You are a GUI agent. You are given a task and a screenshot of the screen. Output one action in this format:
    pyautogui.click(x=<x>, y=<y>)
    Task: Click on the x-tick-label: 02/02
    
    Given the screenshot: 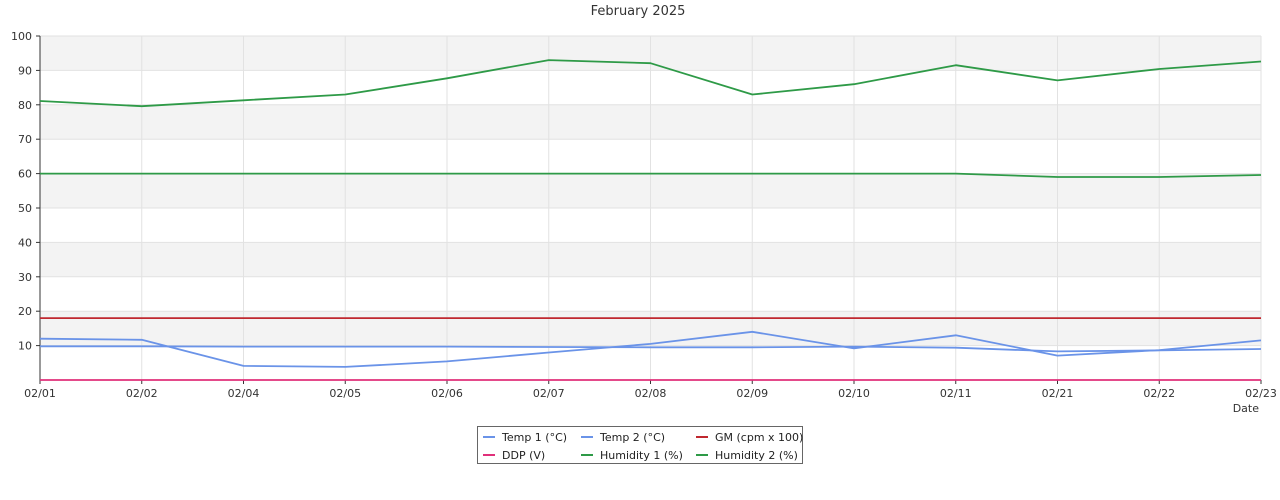 What is the action you would take?
    pyautogui.click(x=142, y=393)
    